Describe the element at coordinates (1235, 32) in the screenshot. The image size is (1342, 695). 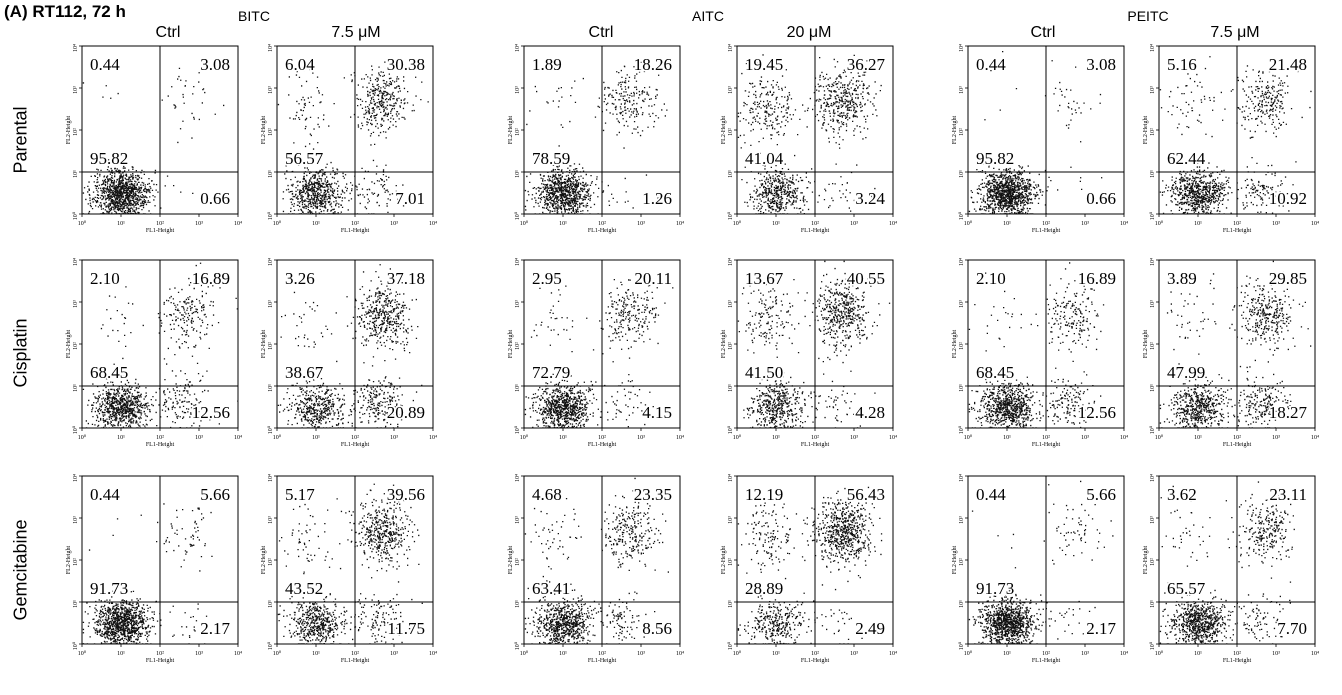
I see `column-header-peitc-dose: 7.5 μM` at that location.